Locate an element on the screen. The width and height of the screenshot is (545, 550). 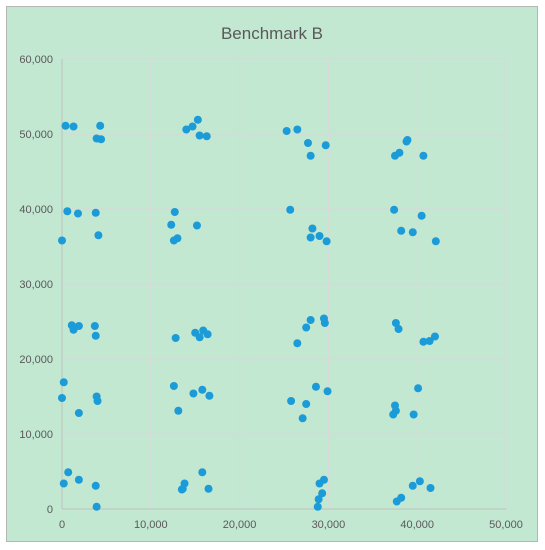
y-tick-label: 0 is located at coordinates (50, 510).